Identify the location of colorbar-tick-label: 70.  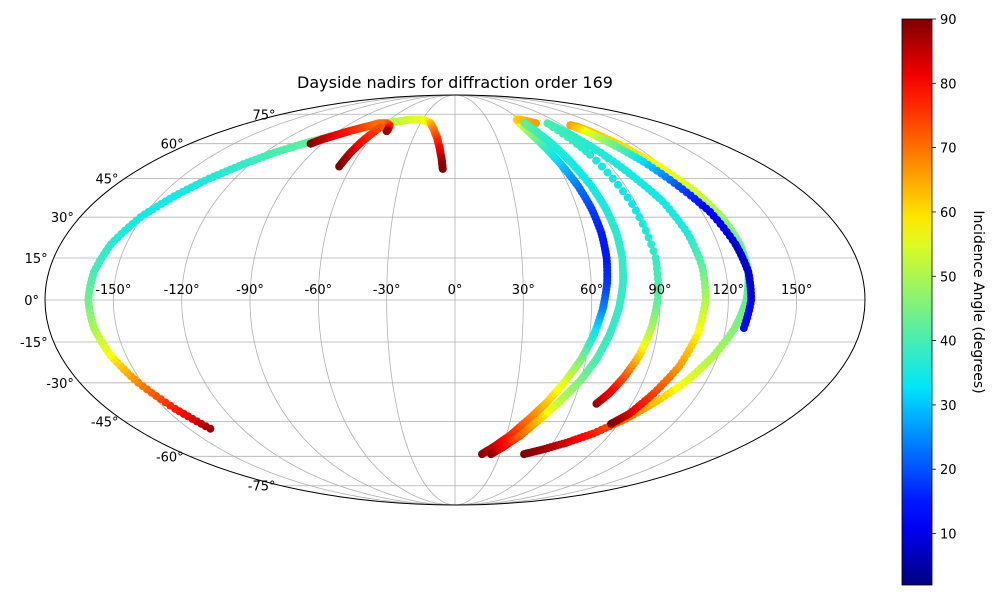
(948, 149).